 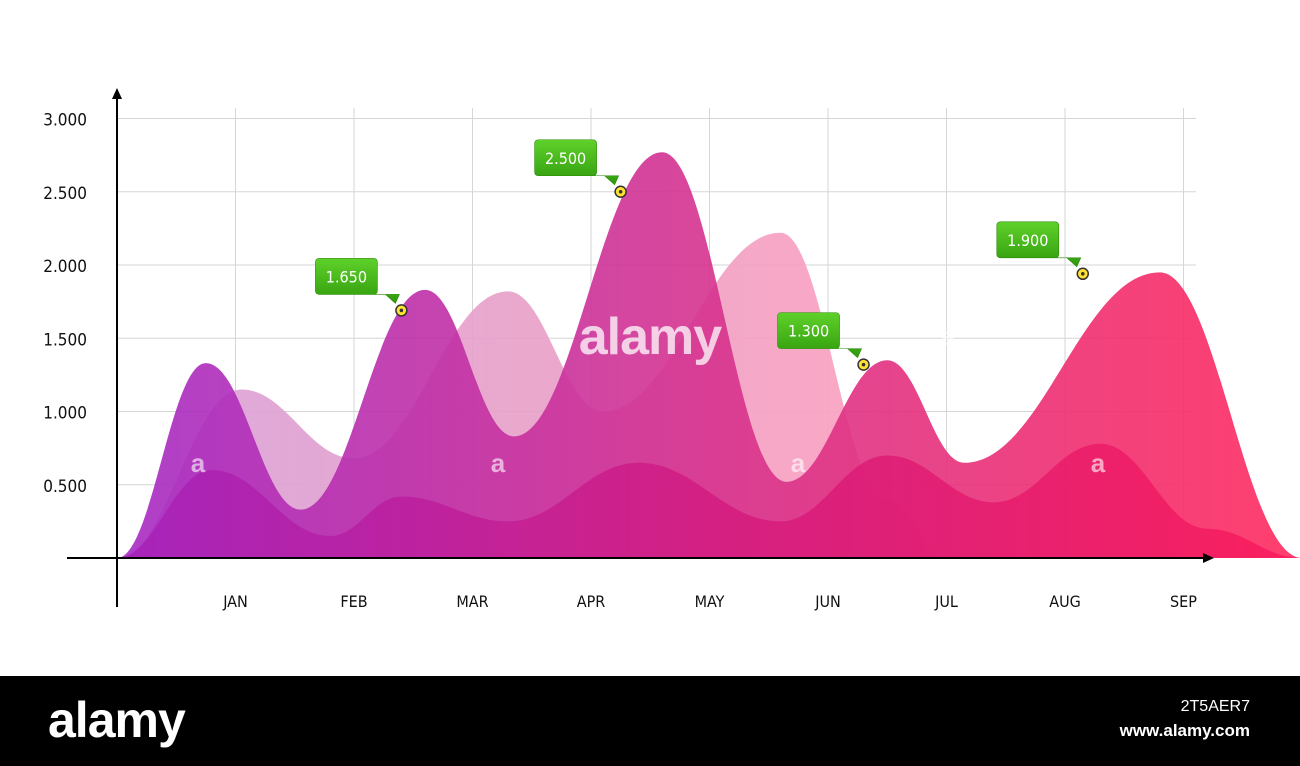 What do you see at coordinates (1065, 601) in the screenshot?
I see `x-tick-label: AUG` at bounding box center [1065, 601].